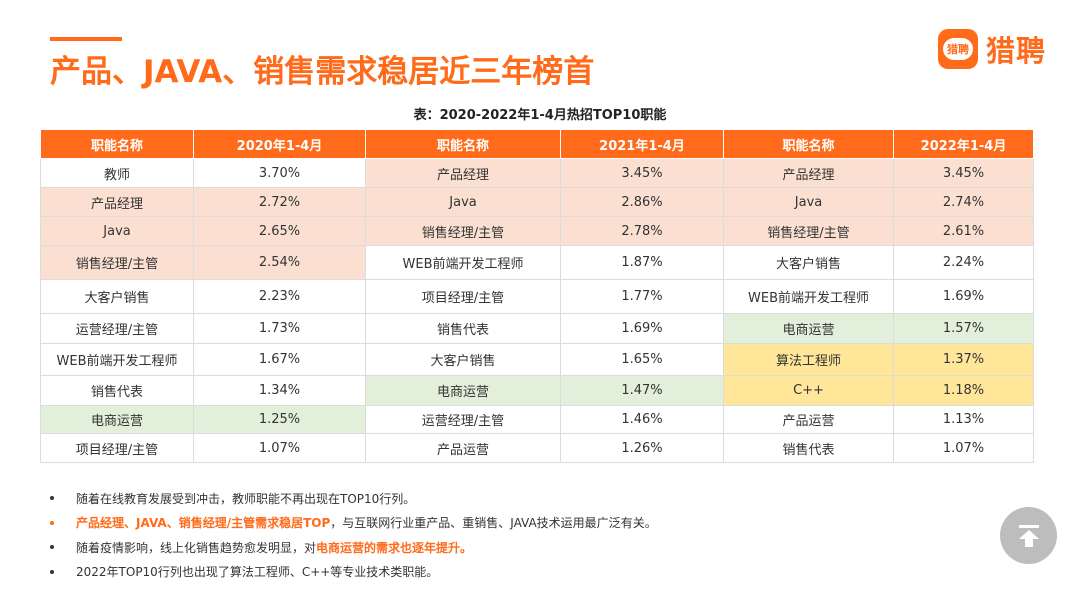  What do you see at coordinates (642, 231) in the screenshot?
I see `cell-share-2021: 2.78%` at bounding box center [642, 231].